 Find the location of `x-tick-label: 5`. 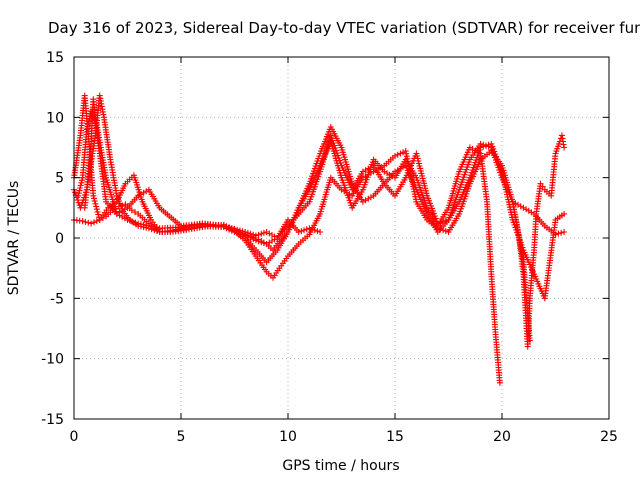

x-tick-label: 5 is located at coordinates (181, 437).